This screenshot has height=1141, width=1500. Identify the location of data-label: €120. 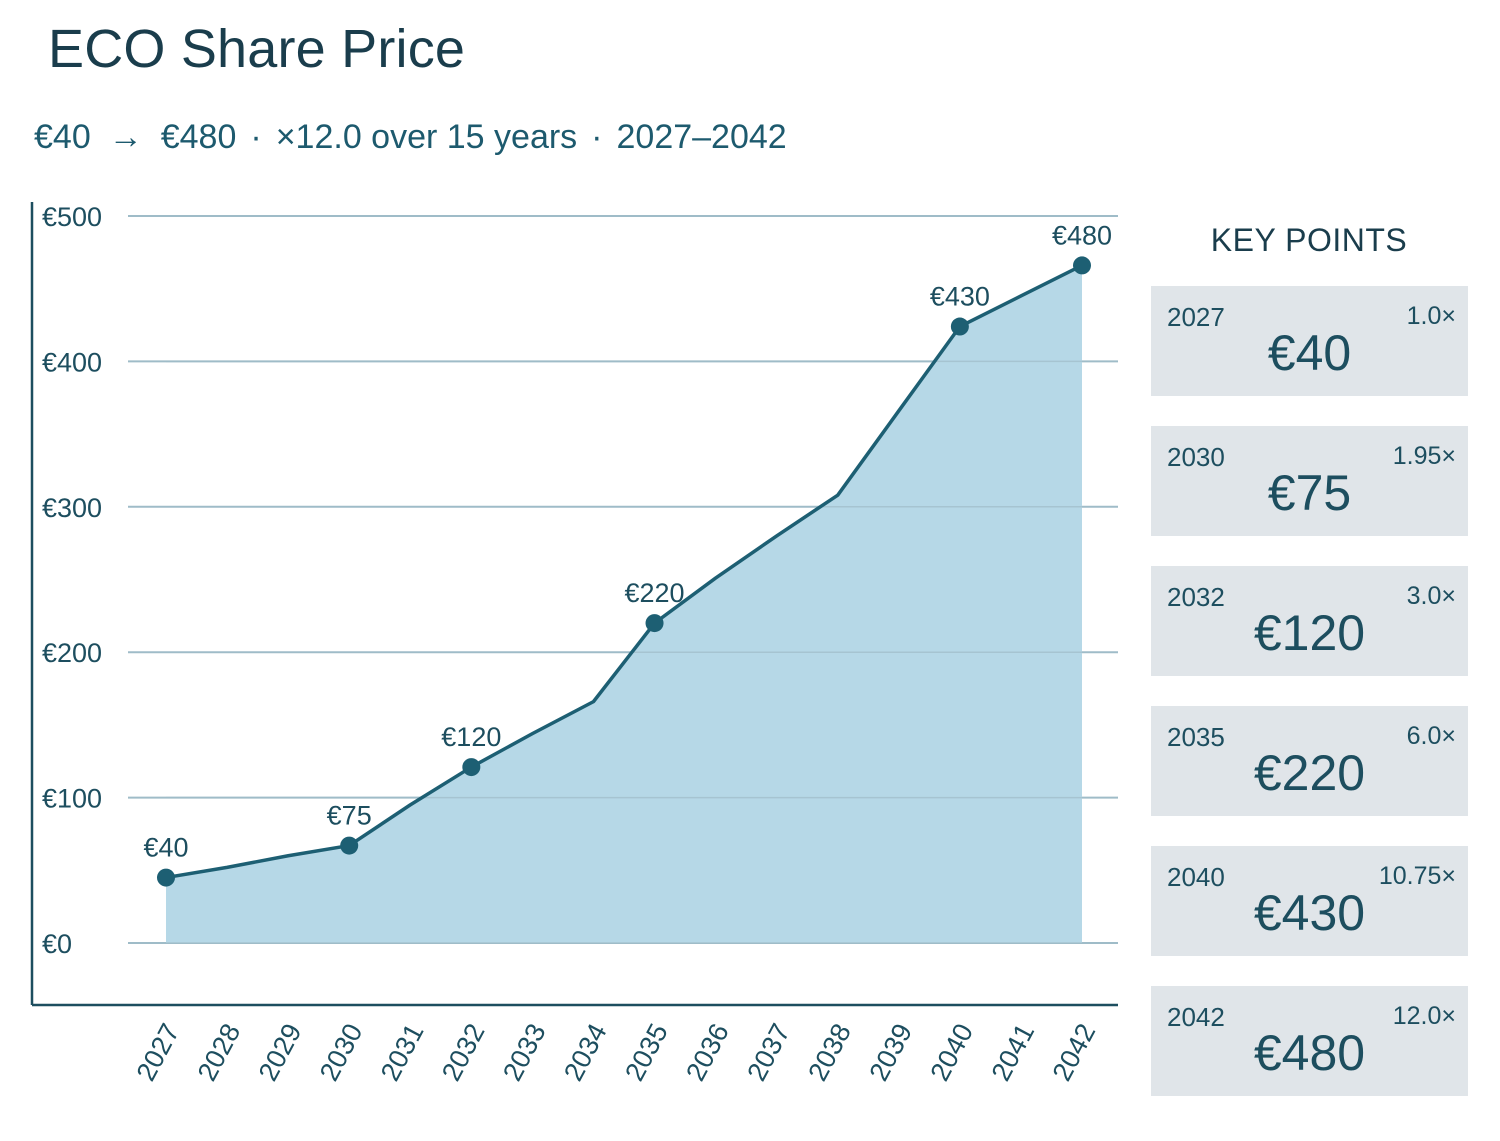
(471, 737).